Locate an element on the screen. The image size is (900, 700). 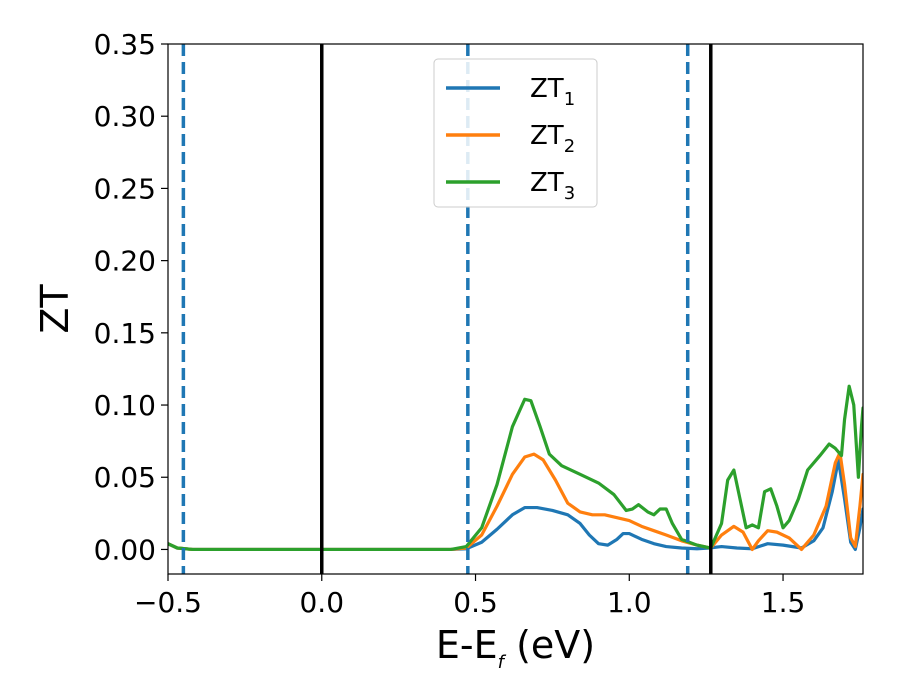
x-axis-title-subscript: f is located at coordinates (502, 662).